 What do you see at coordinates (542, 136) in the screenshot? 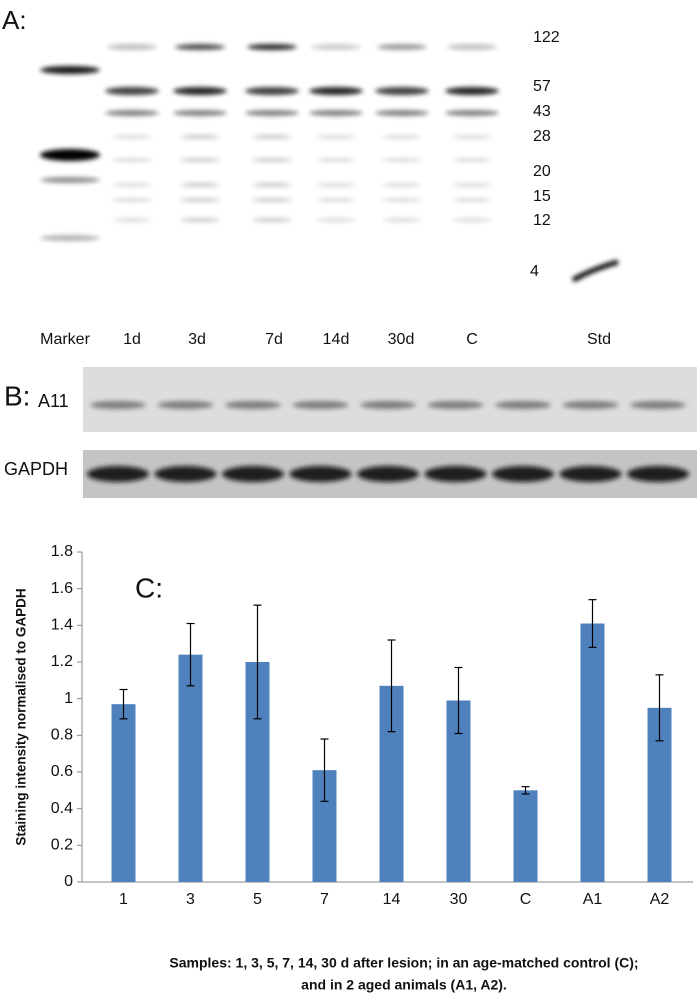
I see `marker-label: 28` at bounding box center [542, 136].